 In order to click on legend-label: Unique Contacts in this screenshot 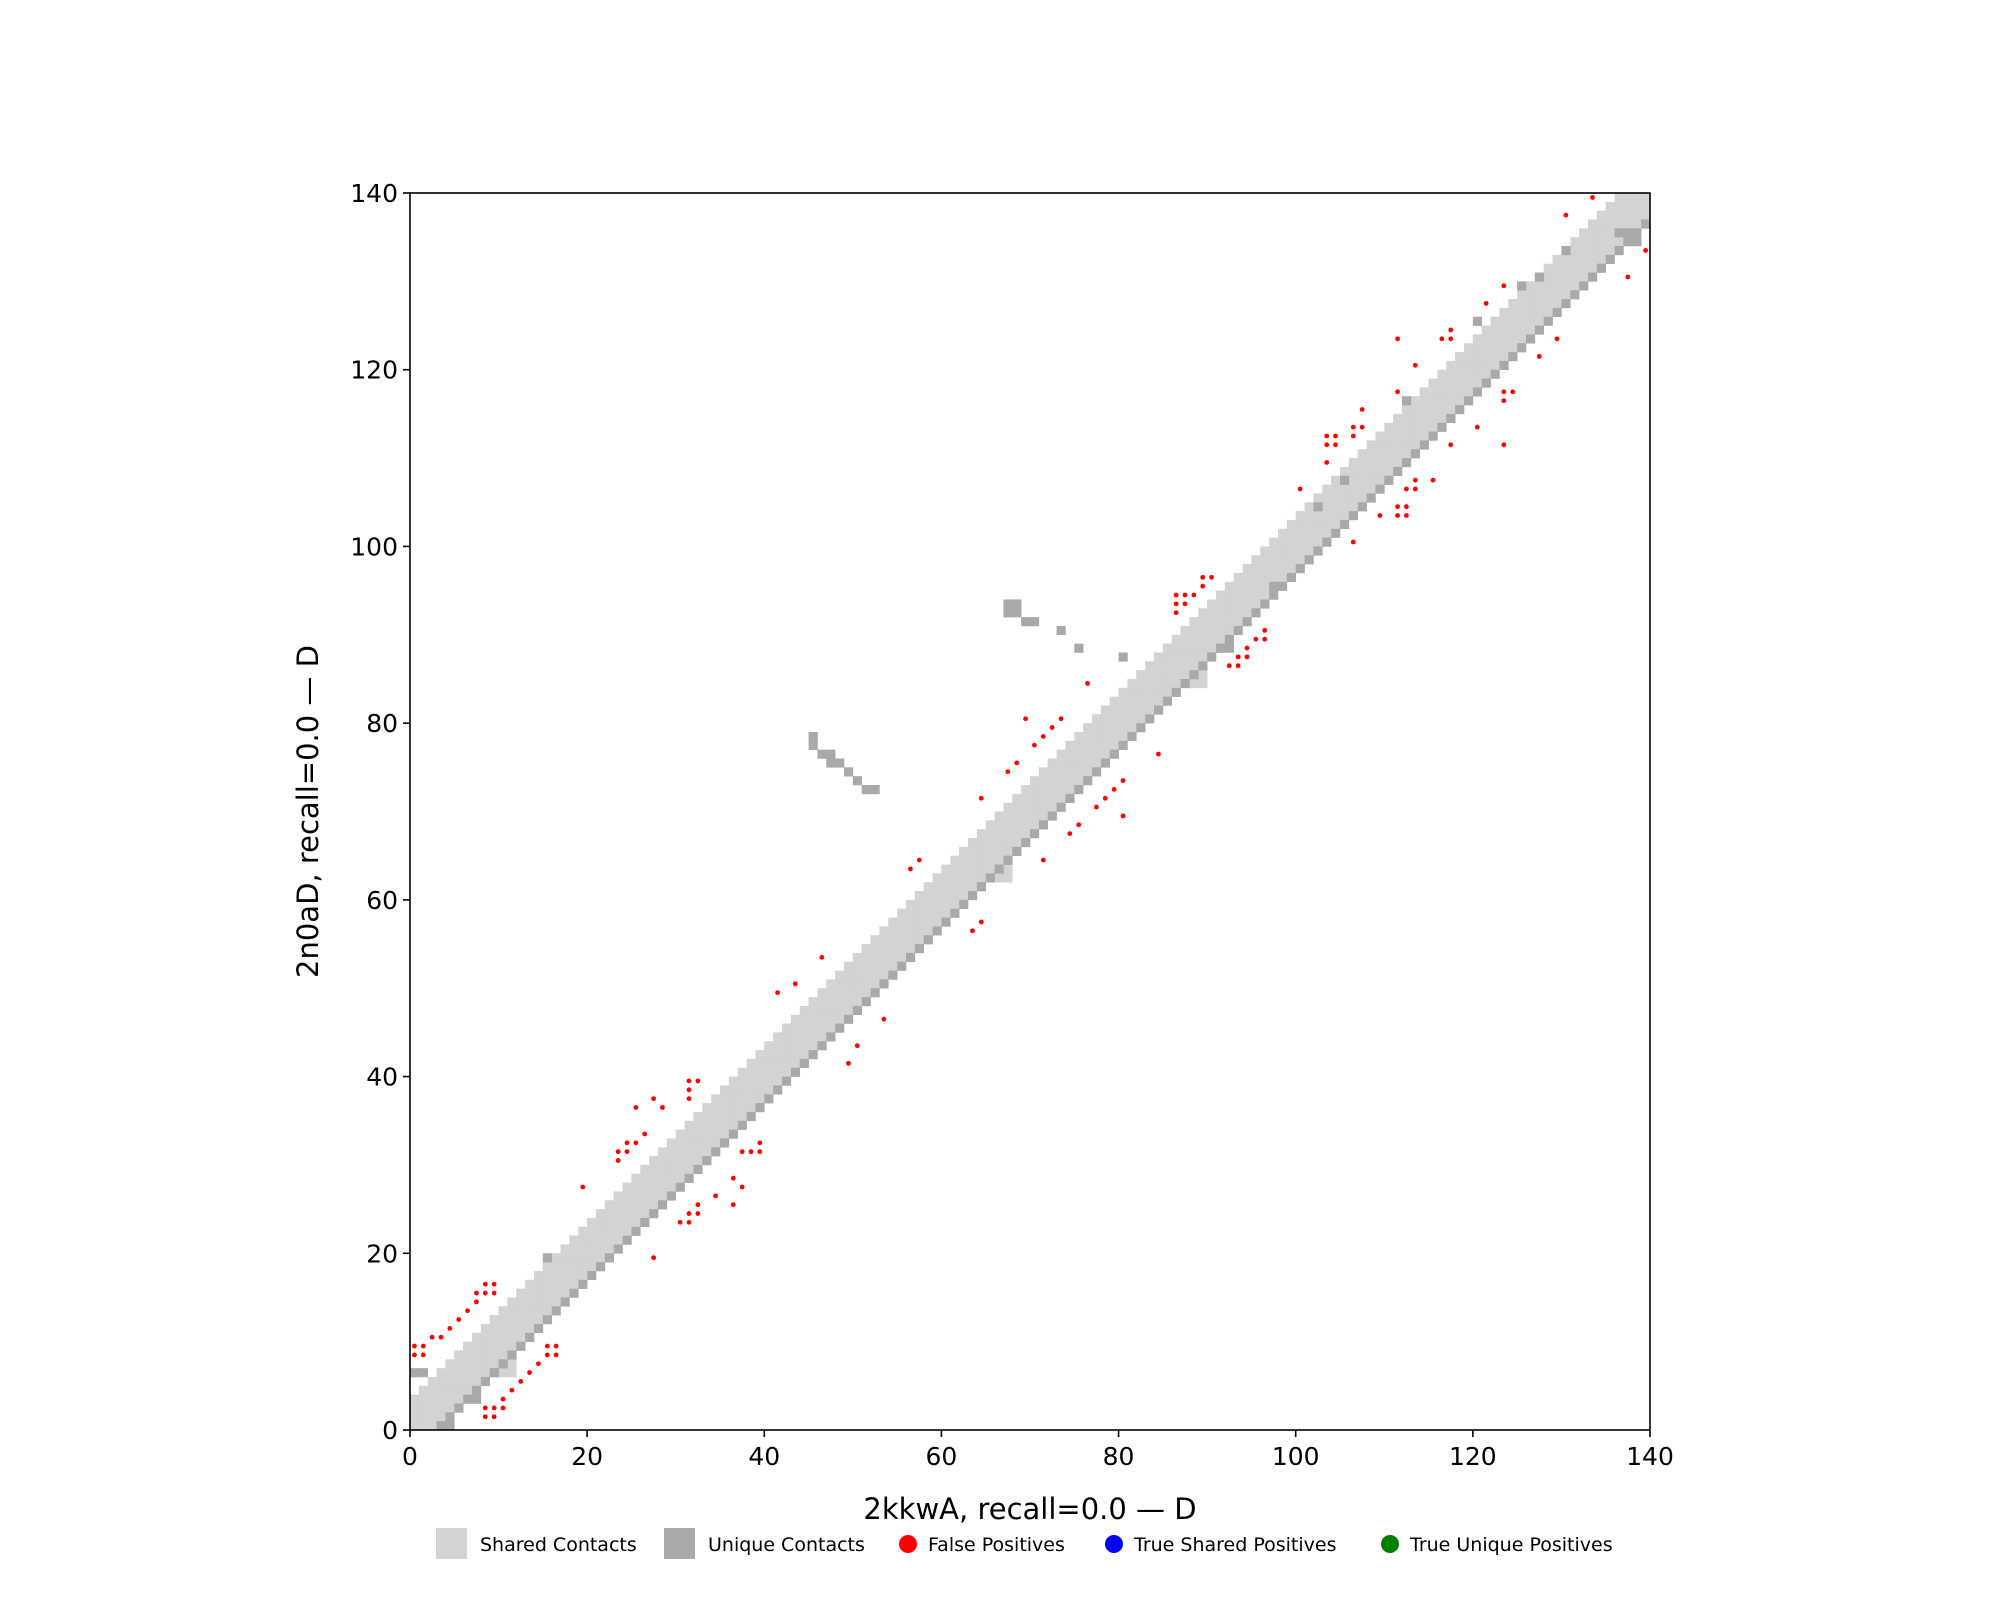, I will do `click(786, 1545)`.